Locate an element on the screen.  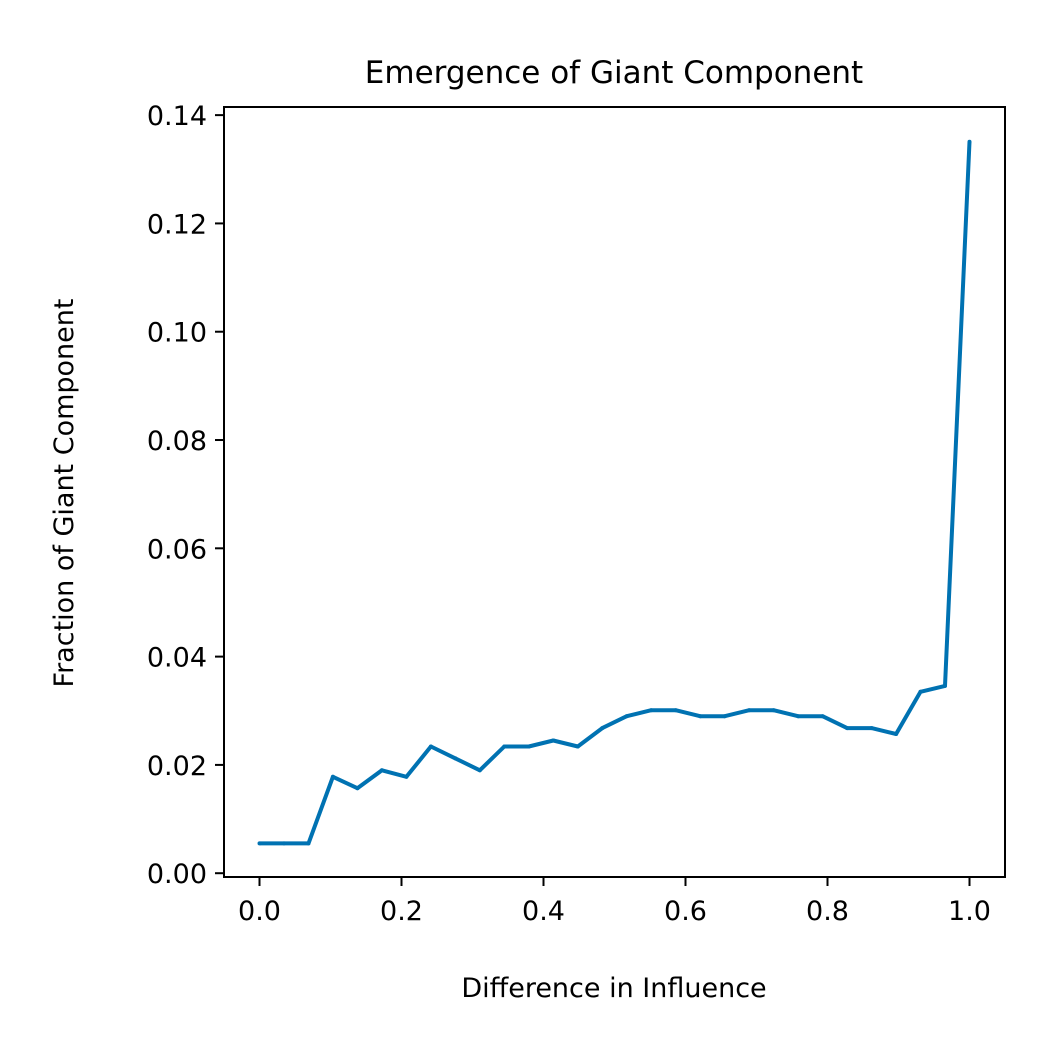
chart-title: Emergence of Giant Component is located at coordinates (614, 73).